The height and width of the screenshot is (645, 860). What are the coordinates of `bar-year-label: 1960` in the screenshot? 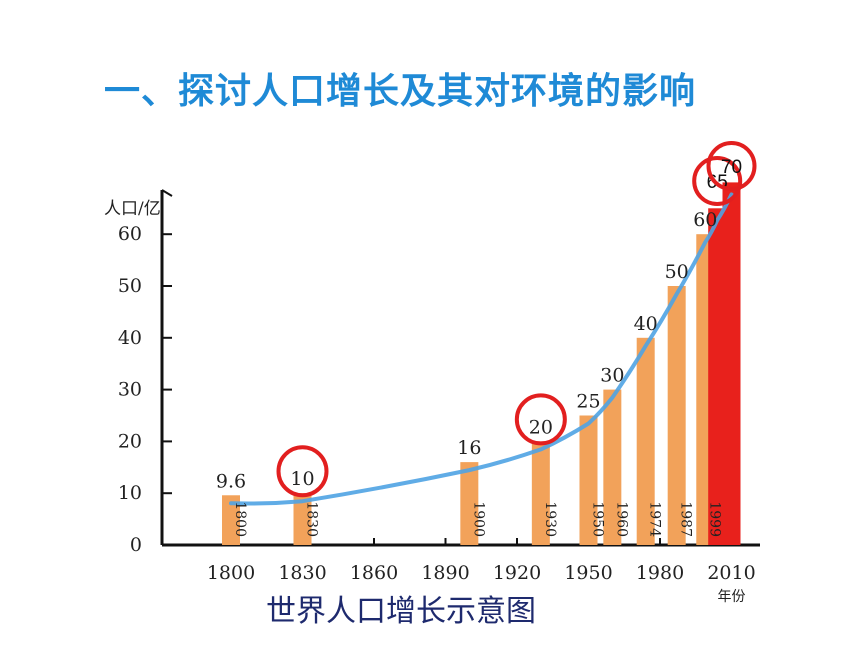 It's located at (621, 519).